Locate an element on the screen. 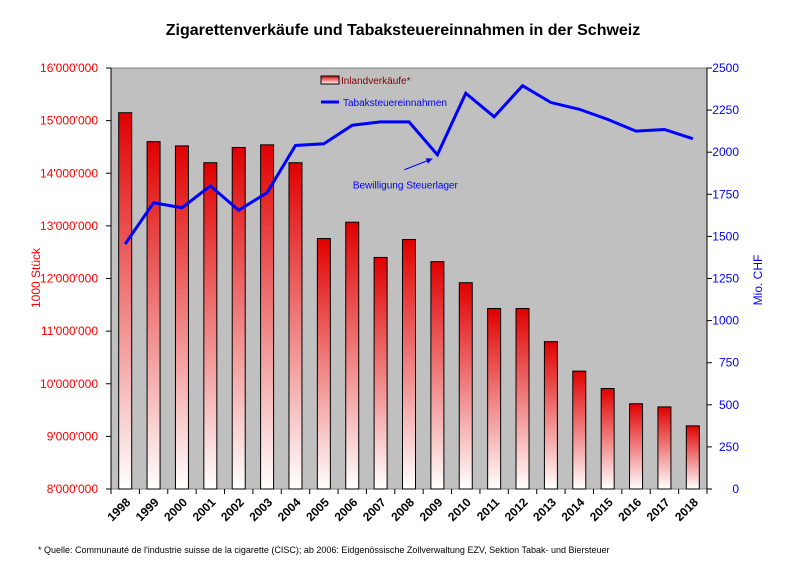  right-tick-label: 0 is located at coordinates (735, 489).